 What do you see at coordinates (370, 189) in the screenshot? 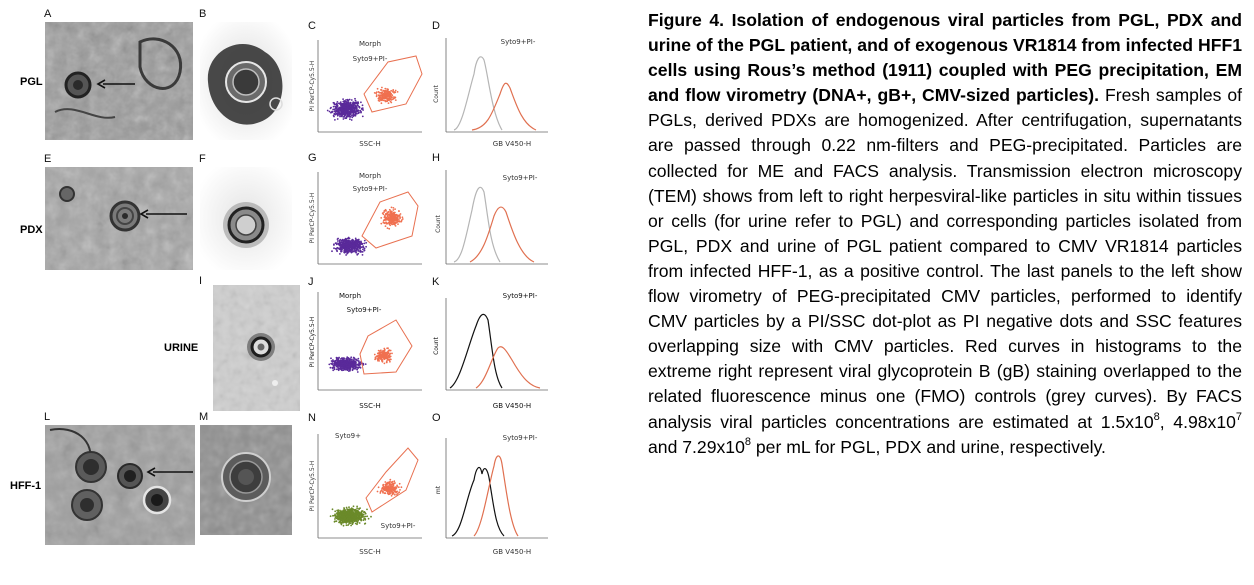
I see `gate-label: Syto9+PI-` at bounding box center [370, 189].